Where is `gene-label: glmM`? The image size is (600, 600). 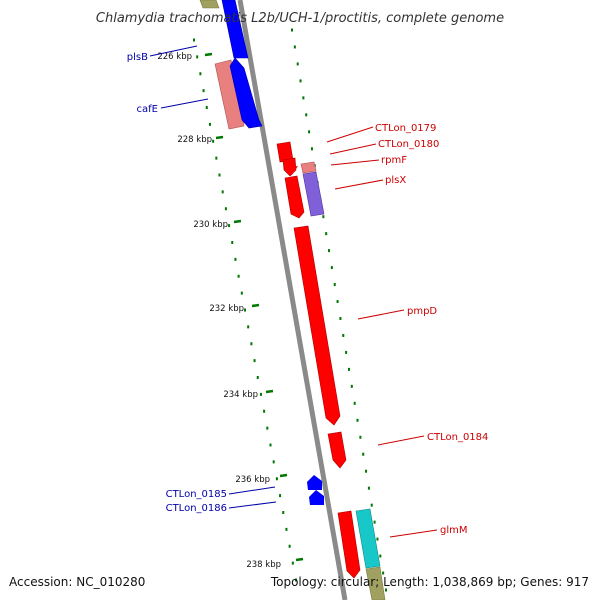
gene-label: glmM is located at coordinates (454, 530).